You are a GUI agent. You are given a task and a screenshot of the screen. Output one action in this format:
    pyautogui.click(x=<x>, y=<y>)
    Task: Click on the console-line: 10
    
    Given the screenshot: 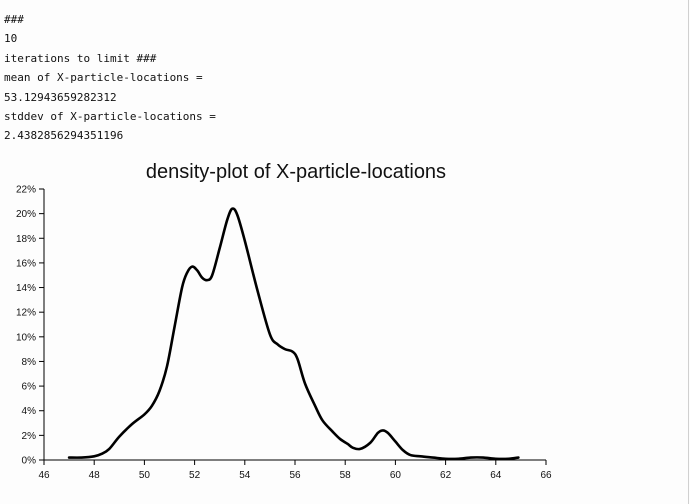 What is the action you would take?
    pyautogui.click(x=11, y=39)
    